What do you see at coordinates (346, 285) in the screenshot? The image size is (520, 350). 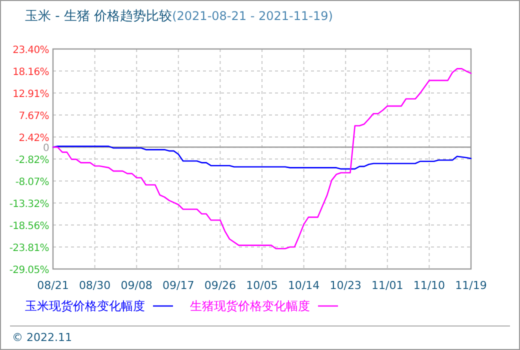 I see `x-tick-label: 10/23` at bounding box center [346, 285].